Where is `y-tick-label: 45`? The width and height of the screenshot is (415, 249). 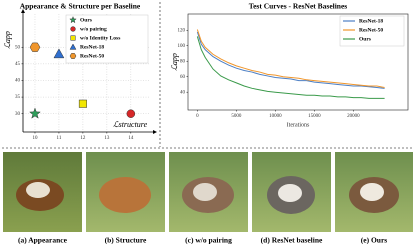
y-tick-label: 45 is located at coordinates (18, 64).